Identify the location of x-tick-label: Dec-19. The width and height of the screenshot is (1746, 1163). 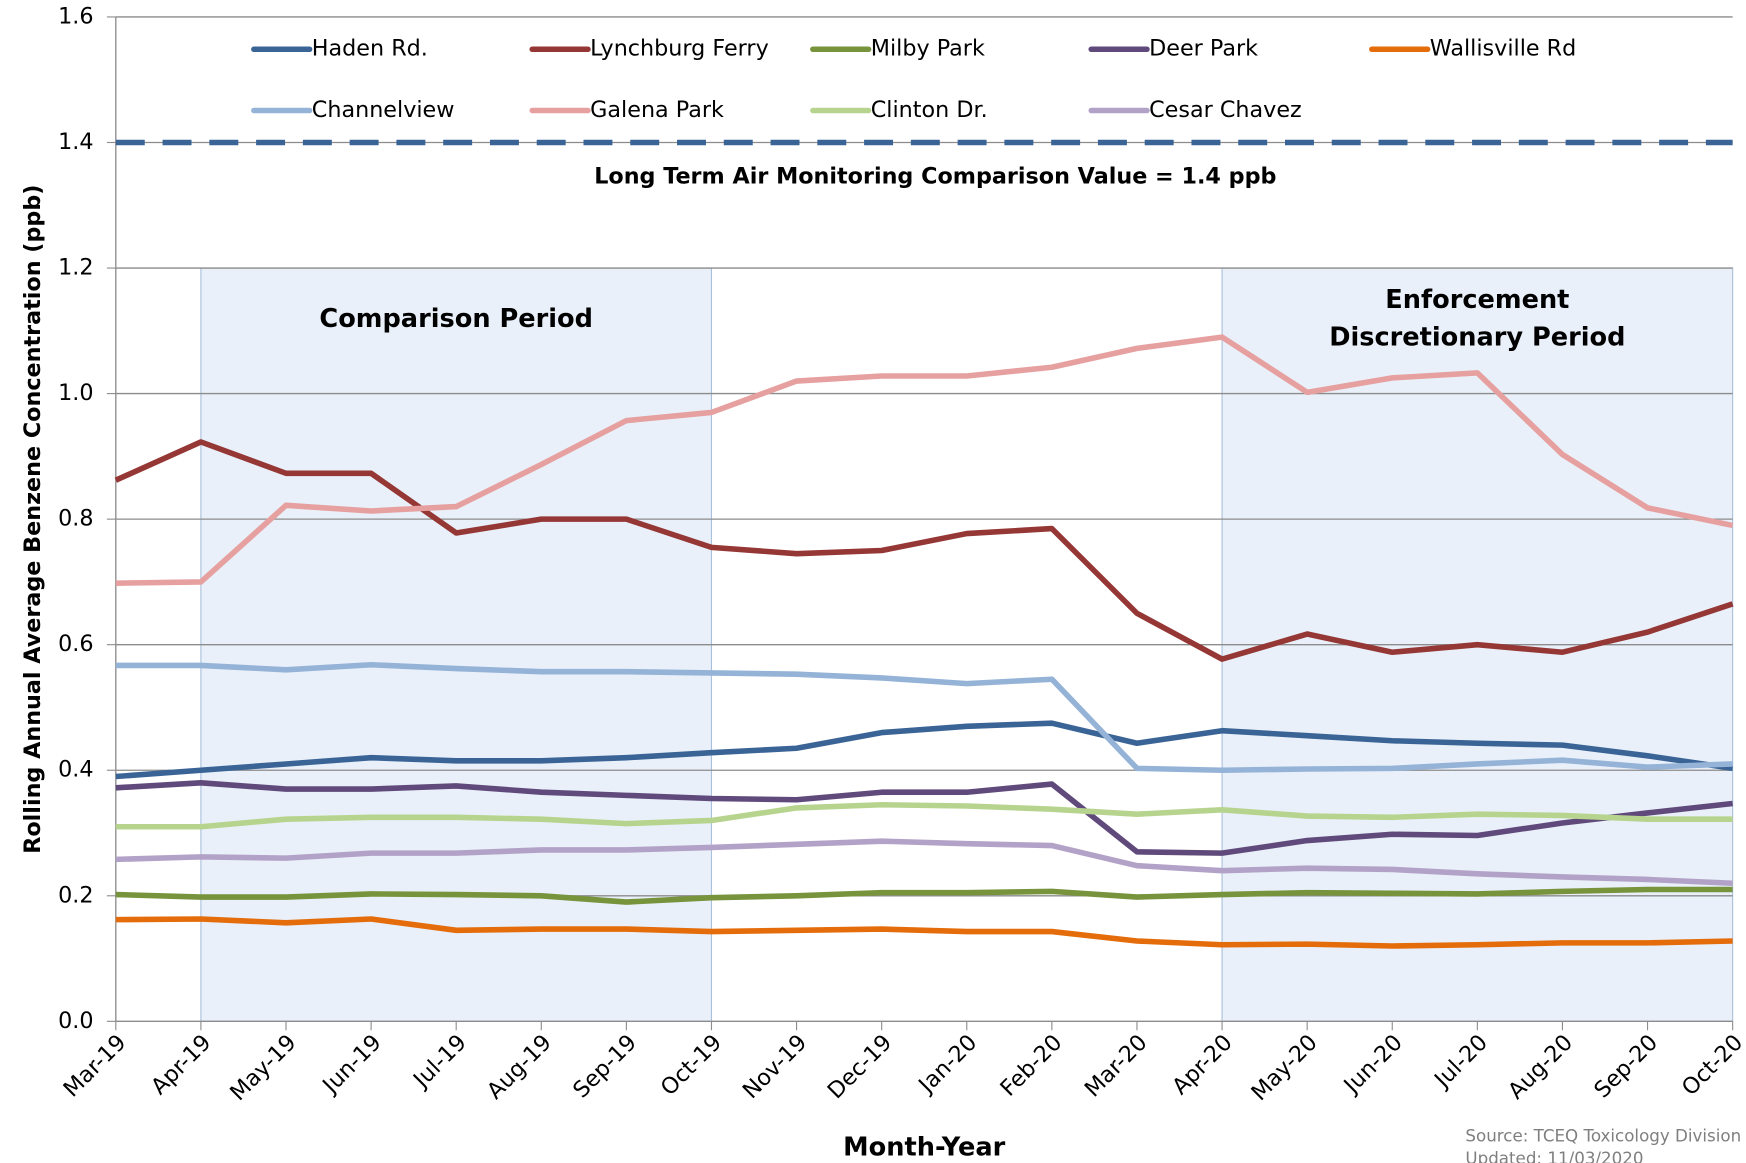
(860, 1067).